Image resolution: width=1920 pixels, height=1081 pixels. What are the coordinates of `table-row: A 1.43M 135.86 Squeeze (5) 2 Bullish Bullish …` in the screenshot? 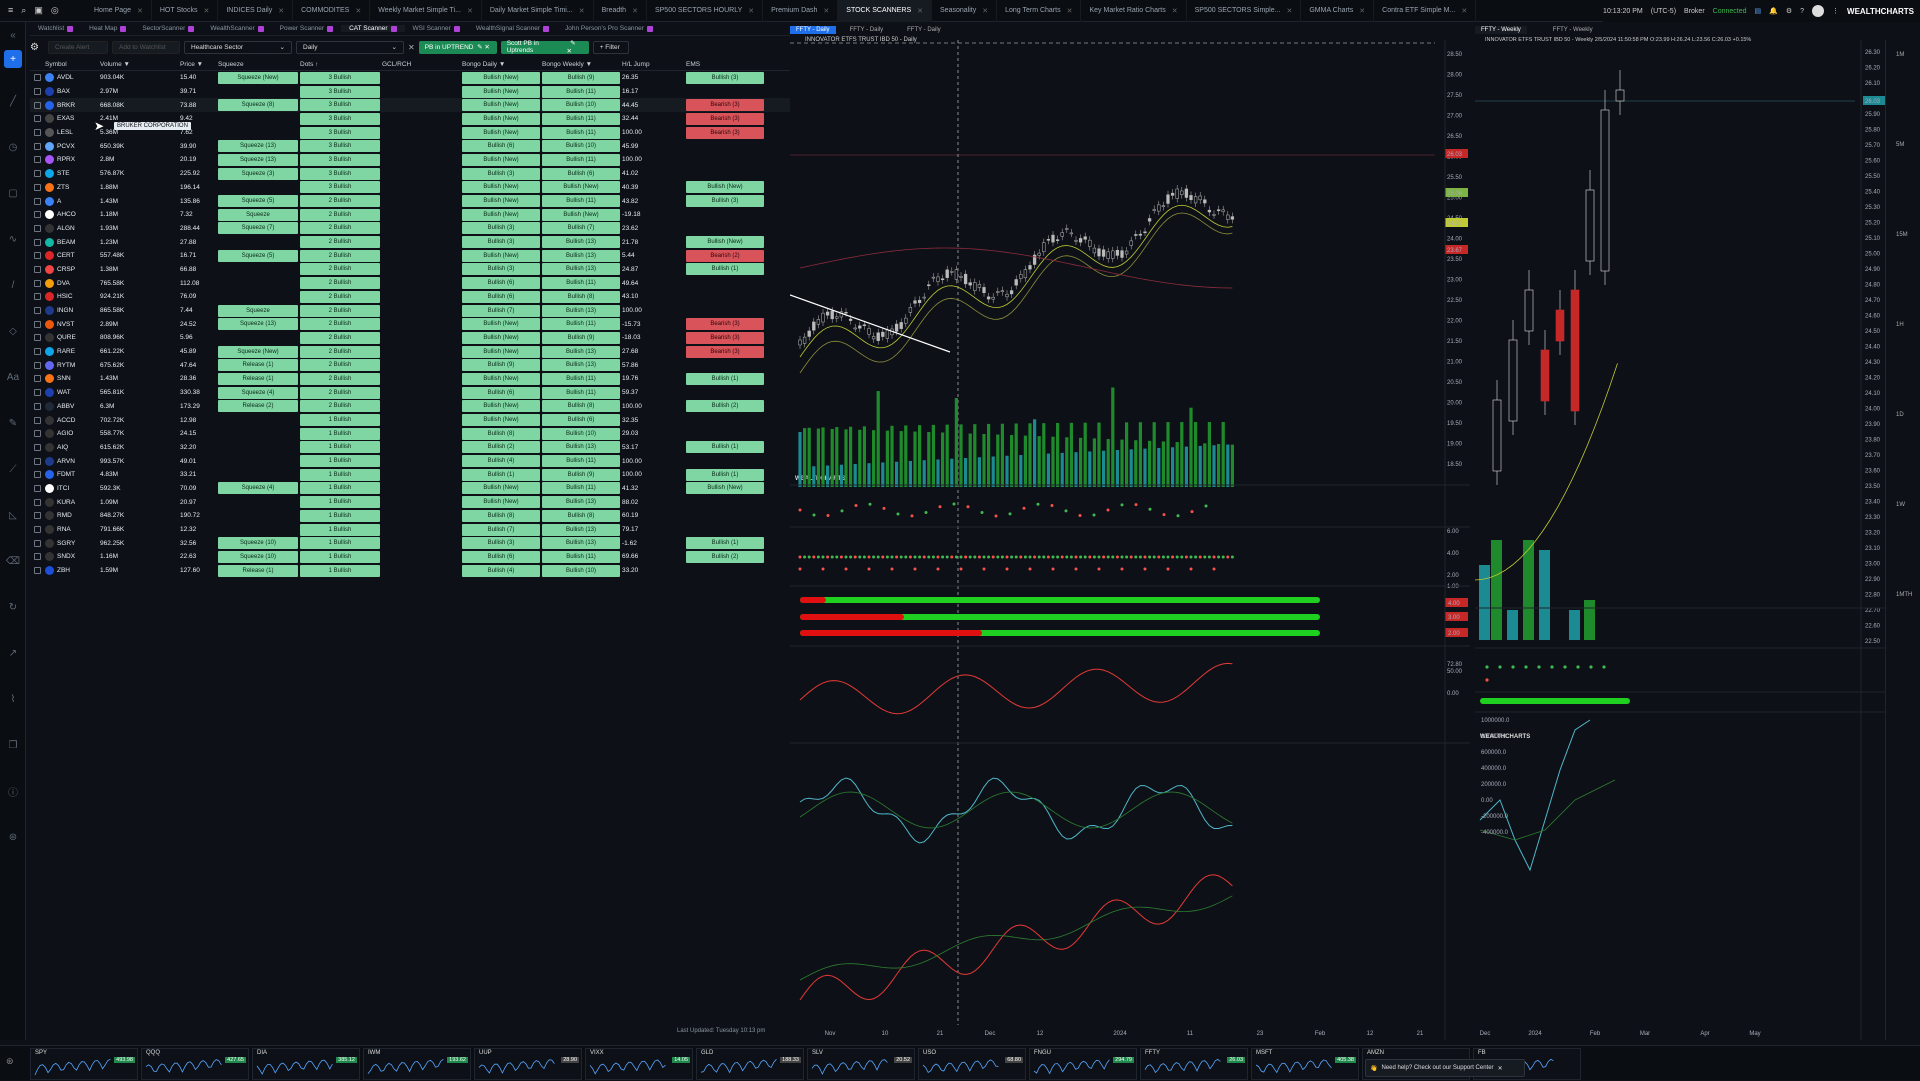 It's located at (410, 201).